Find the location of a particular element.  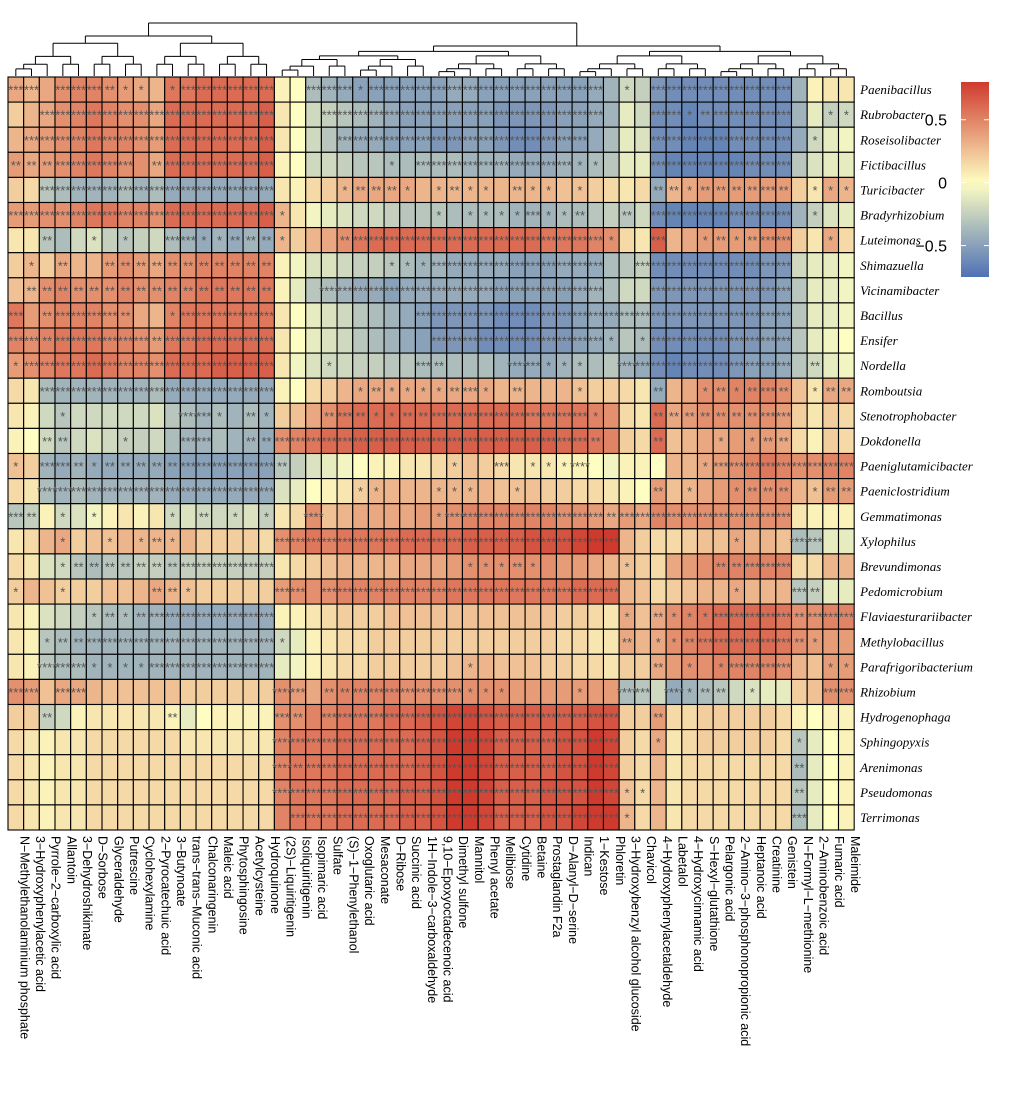

column-label-pyrrole-2-carboxylic-acid: Pyrrole−2−carboxylic acid is located at coordinates (56, 907).